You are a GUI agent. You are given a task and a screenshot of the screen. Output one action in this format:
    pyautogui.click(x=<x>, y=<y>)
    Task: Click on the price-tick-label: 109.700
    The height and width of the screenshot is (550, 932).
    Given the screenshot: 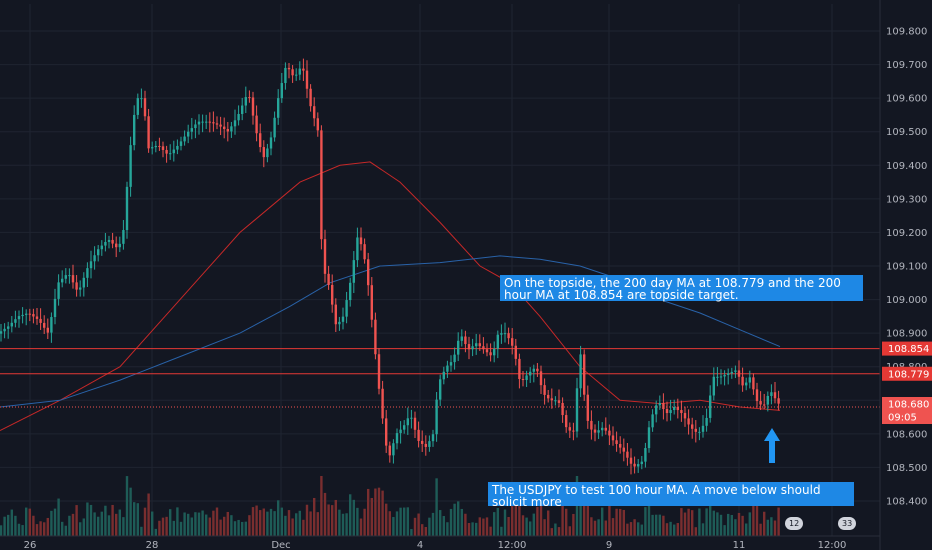 What is the action you would take?
    pyautogui.click(x=906, y=65)
    